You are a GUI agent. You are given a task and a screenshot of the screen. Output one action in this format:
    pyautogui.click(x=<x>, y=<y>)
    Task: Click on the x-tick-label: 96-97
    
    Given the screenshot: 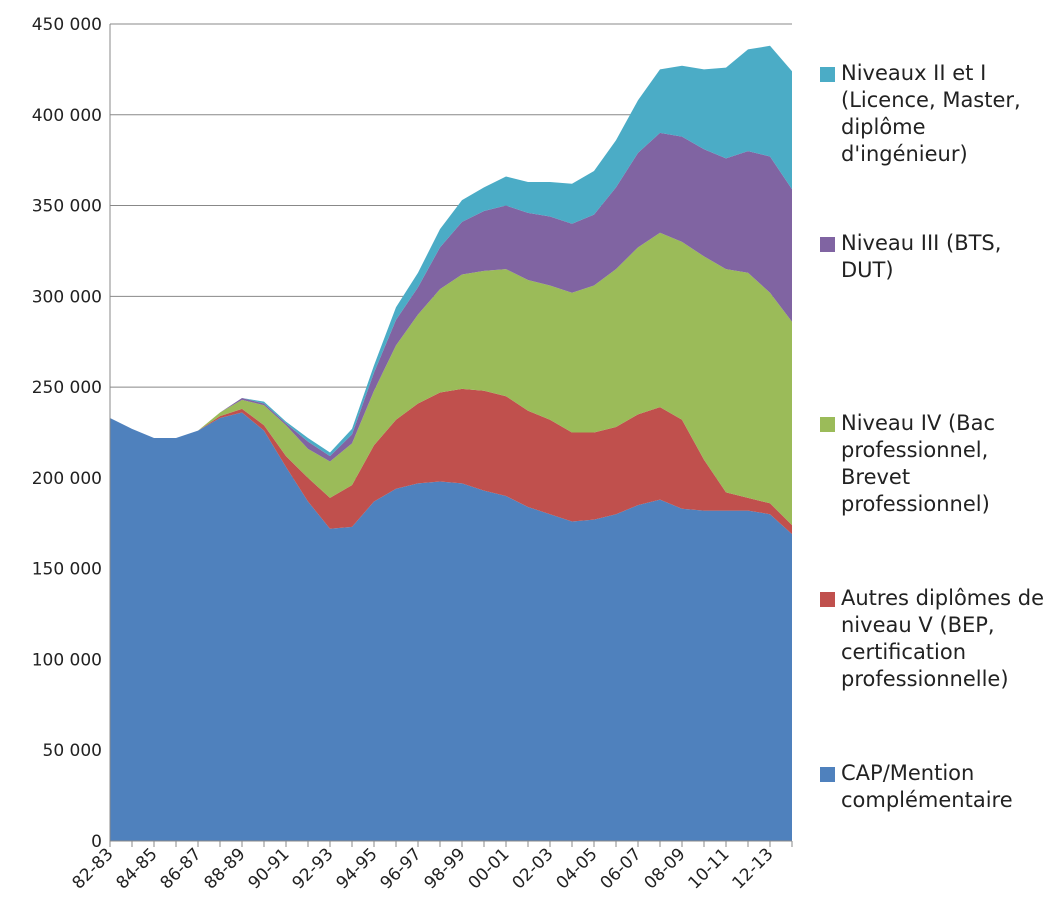 What is the action you would take?
    pyautogui.click(x=400, y=868)
    